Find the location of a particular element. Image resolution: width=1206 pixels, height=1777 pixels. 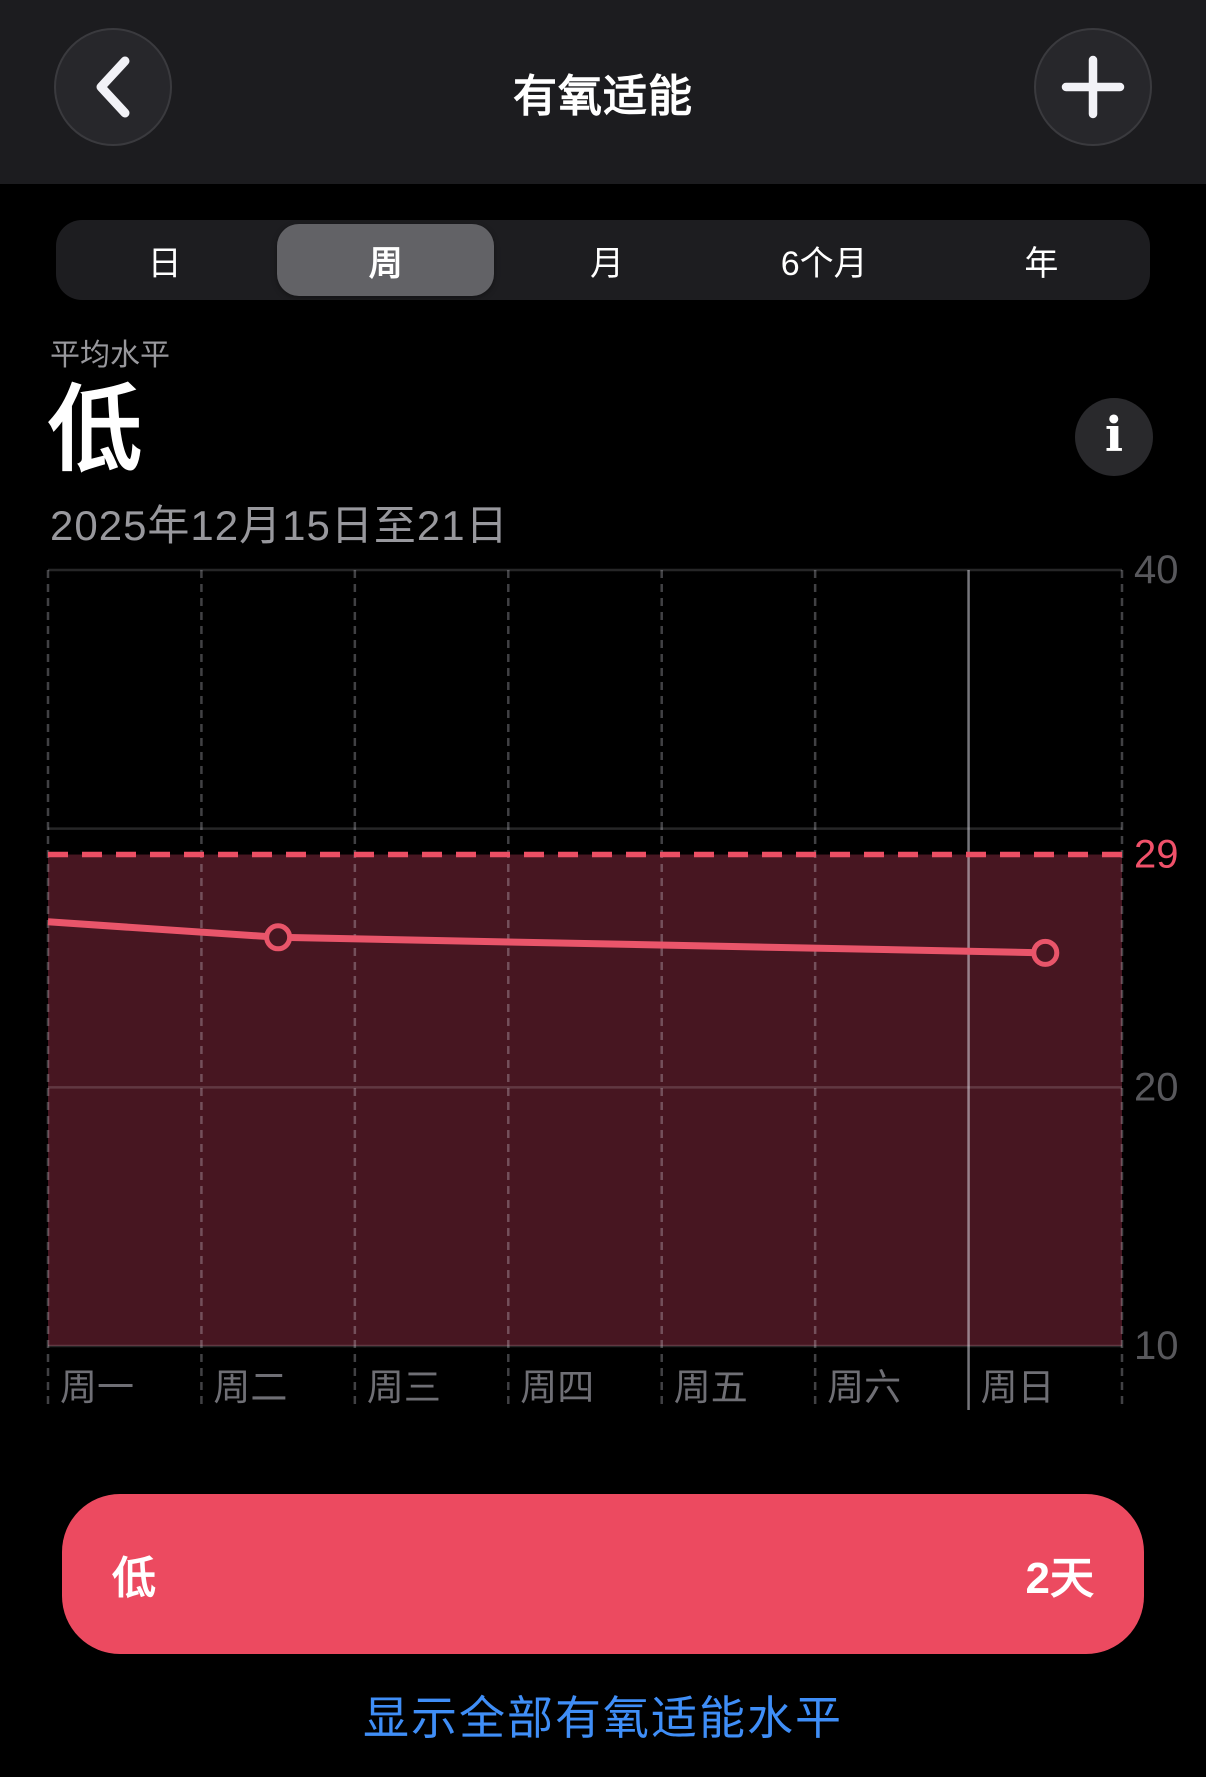

segment-week: 周 is located at coordinates (386, 260).